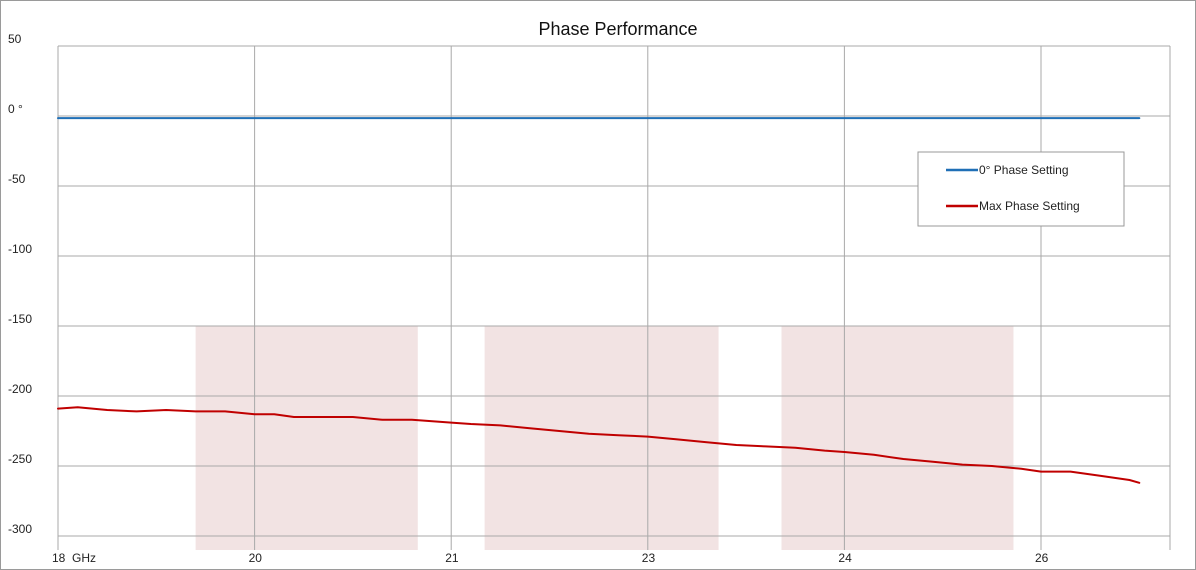  I want to click on x-tick-label: 18, so click(59, 558).